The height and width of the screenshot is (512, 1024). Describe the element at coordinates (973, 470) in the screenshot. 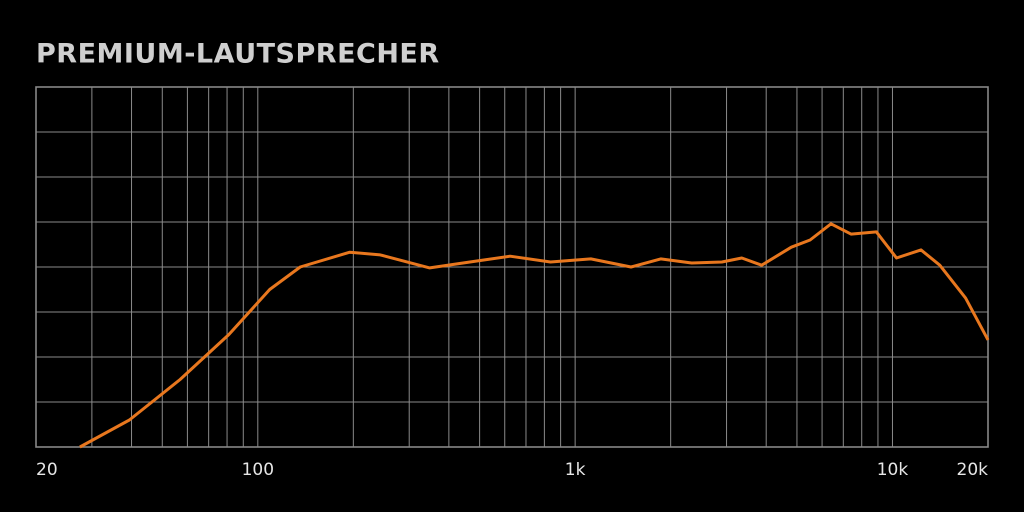

I see `x-tick-label: 20k` at that location.